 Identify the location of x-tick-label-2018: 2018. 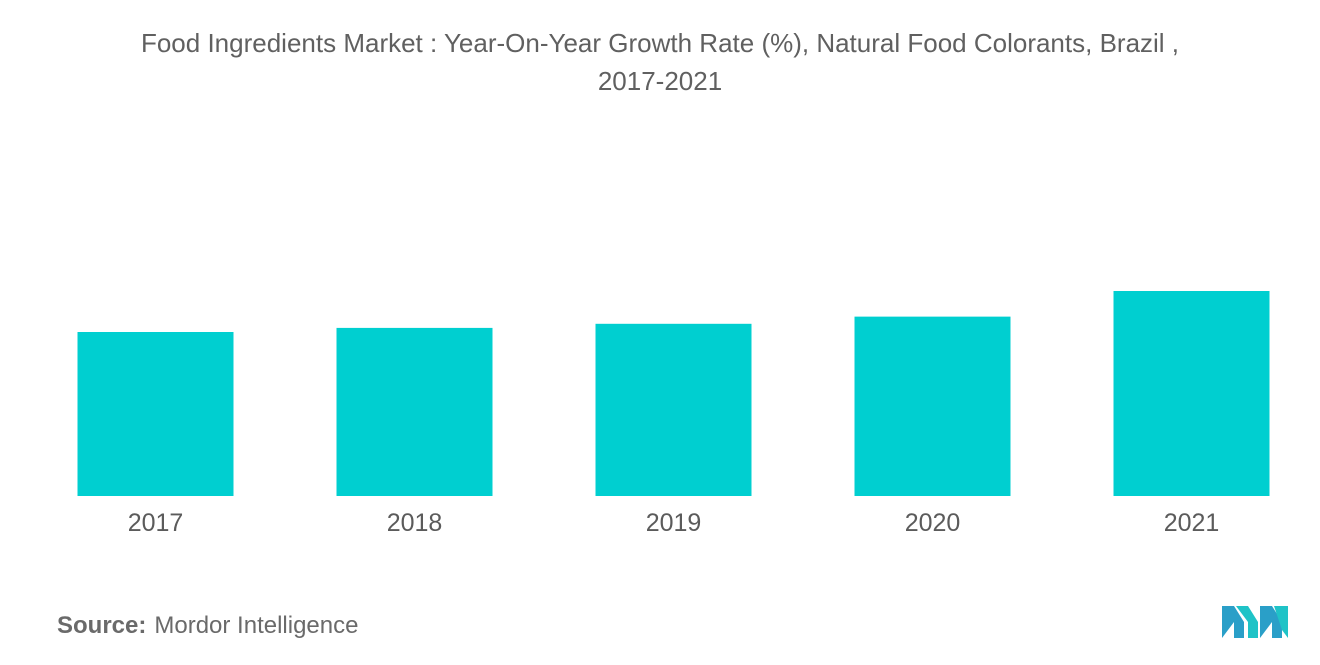
(415, 523).